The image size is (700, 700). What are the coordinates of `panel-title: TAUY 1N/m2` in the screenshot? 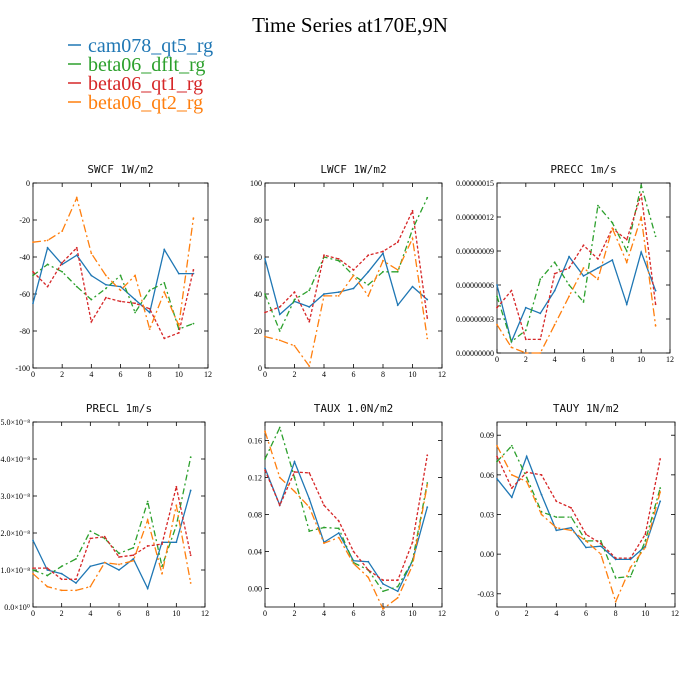 It's located at (586, 408).